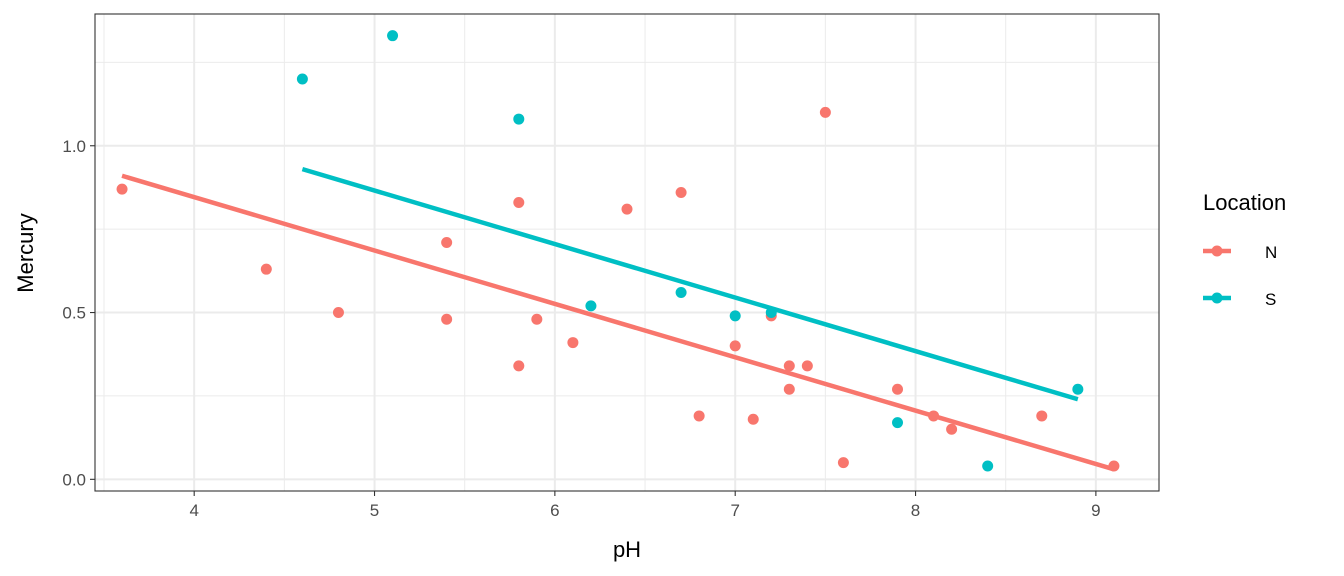 The width and height of the screenshot is (1344, 576). What do you see at coordinates (1244, 202) in the screenshot?
I see `legend-title: Location` at bounding box center [1244, 202].